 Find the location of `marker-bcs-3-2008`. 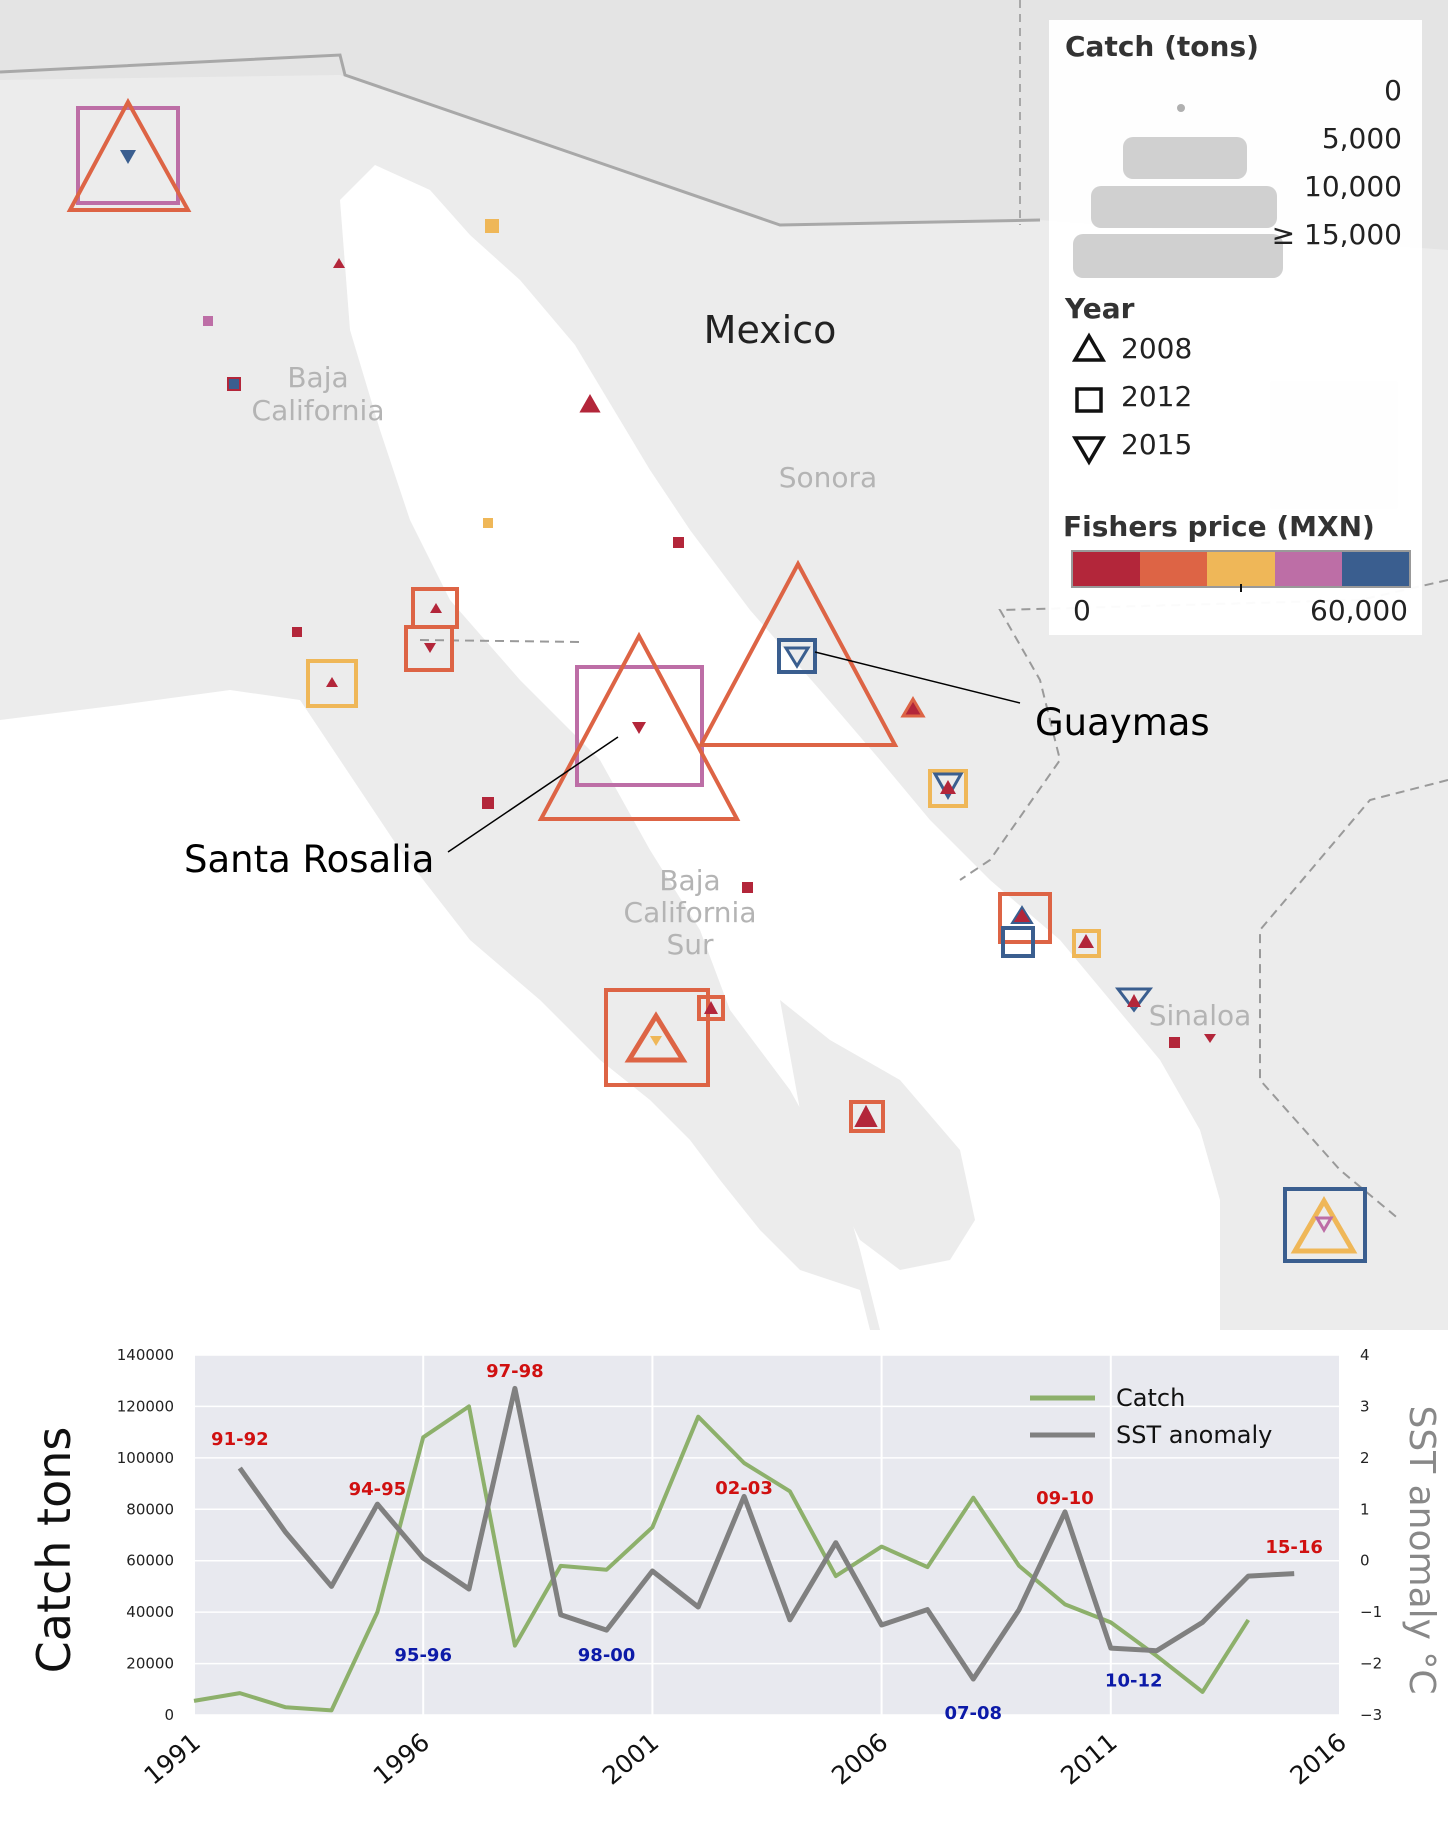

marker-bcs-3-2008 is located at coordinates (656, 1037).